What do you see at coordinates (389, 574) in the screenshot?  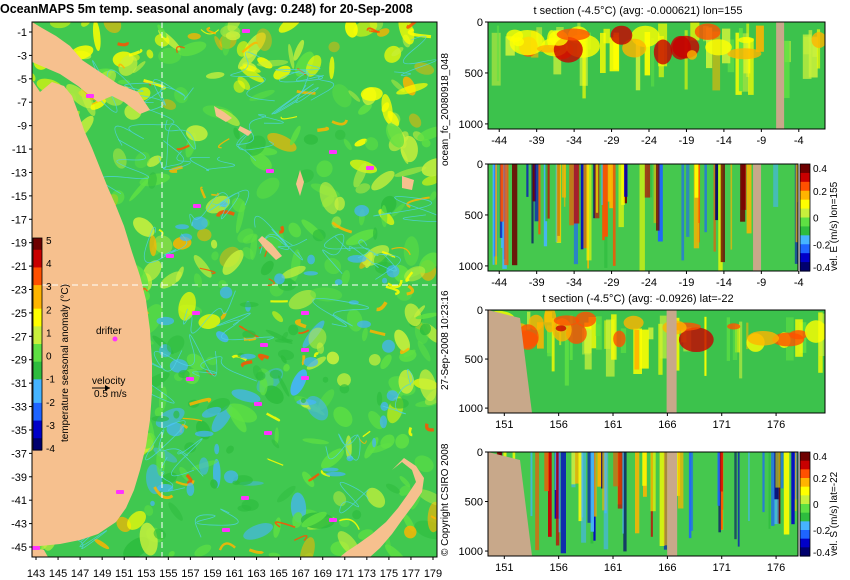 I see `map-lon-tick-label: 175` at bounding box center [389, 574].